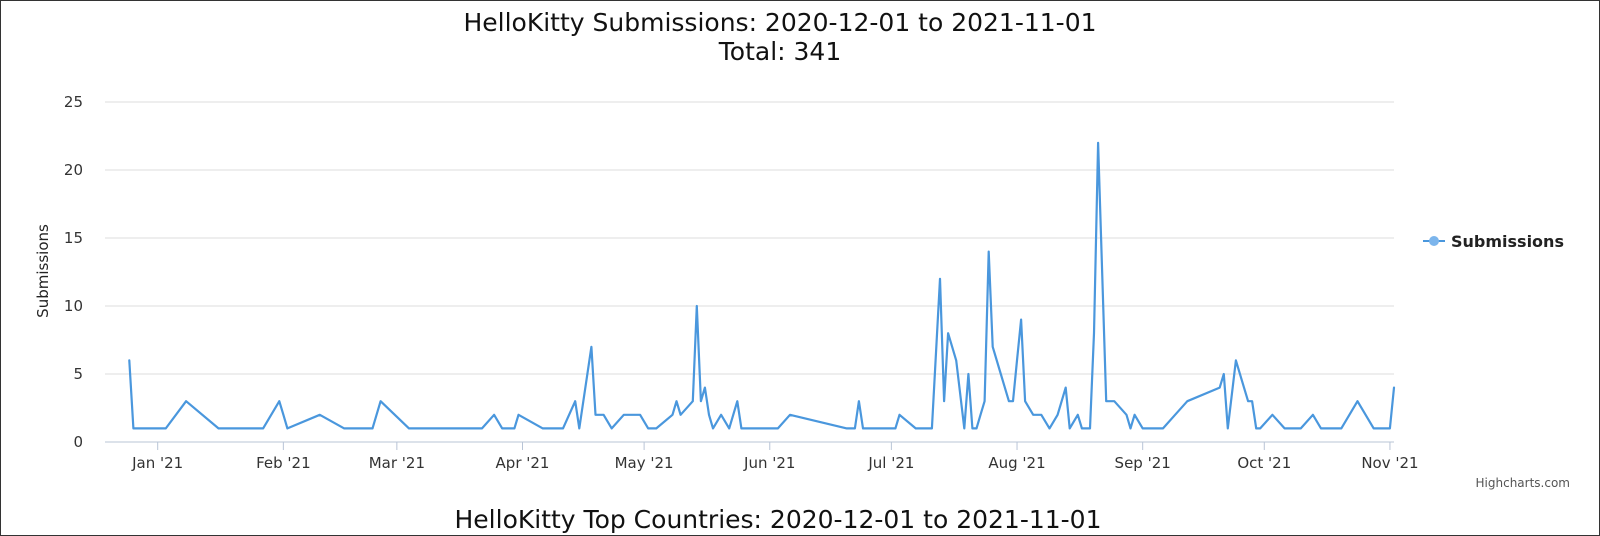  I want to click on credits-link: Highcharts.com, so click(1523, 483).